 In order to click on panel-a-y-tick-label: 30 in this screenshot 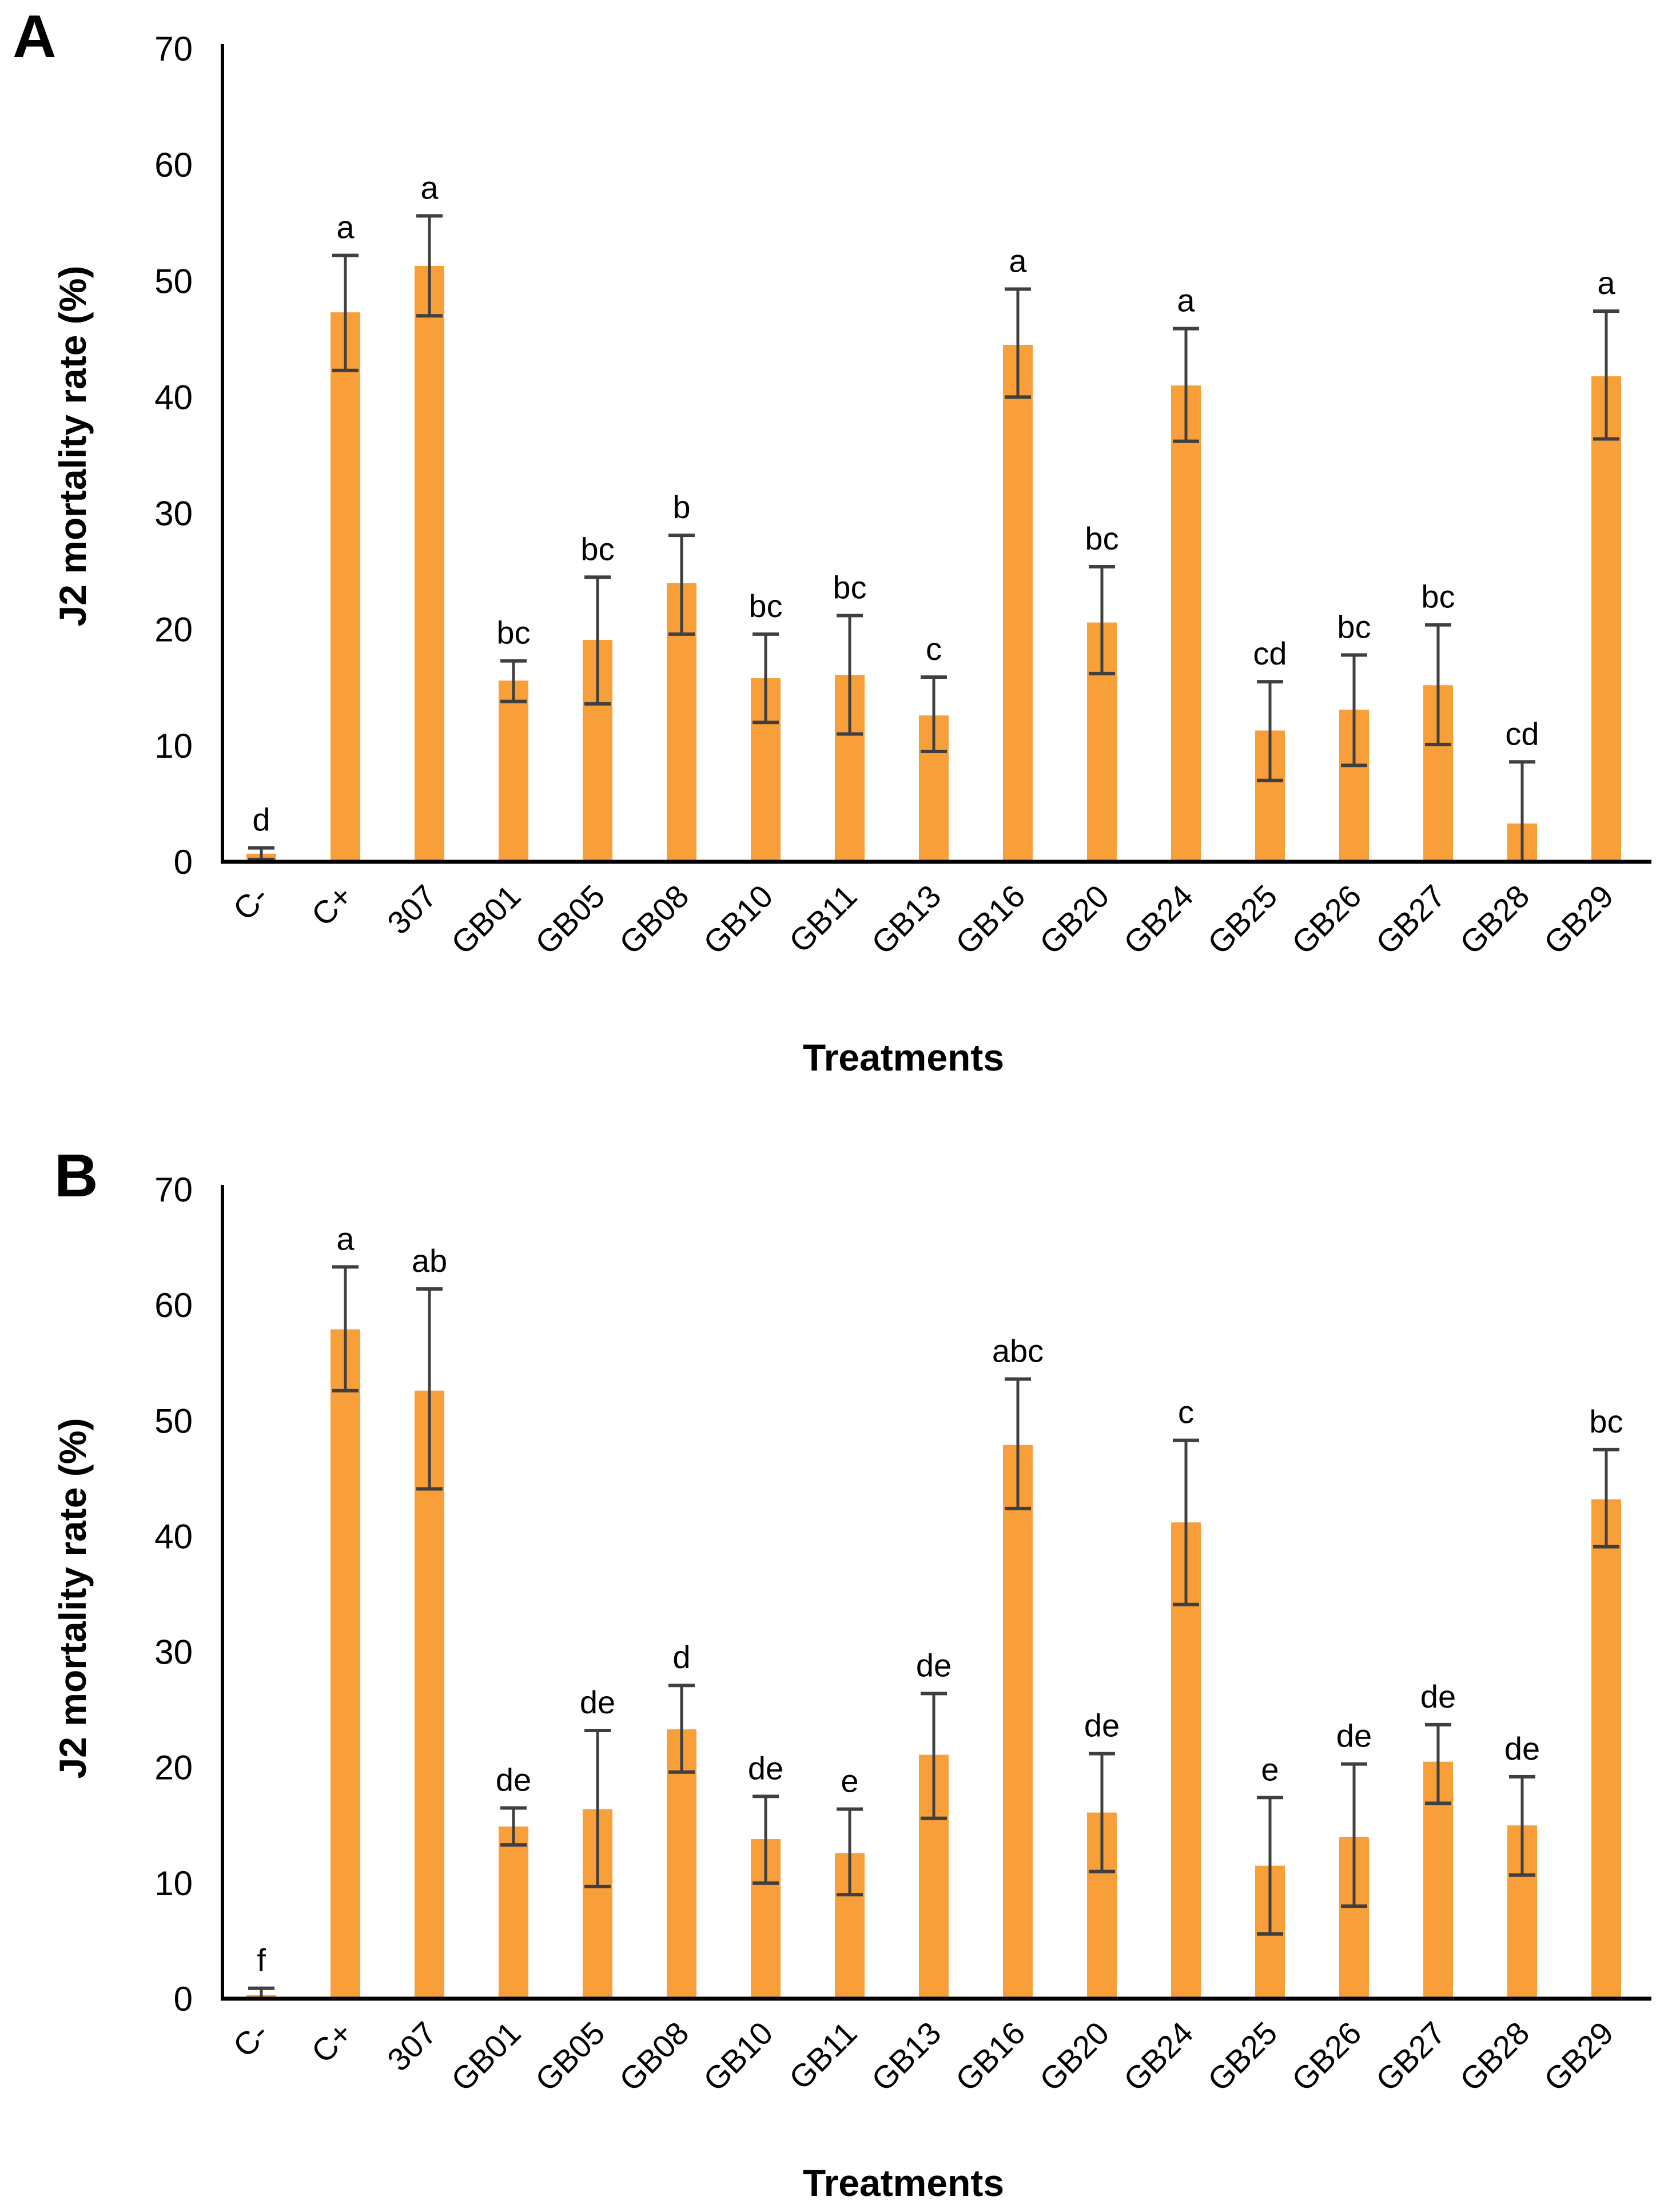, I will do `click(173, 514)`.